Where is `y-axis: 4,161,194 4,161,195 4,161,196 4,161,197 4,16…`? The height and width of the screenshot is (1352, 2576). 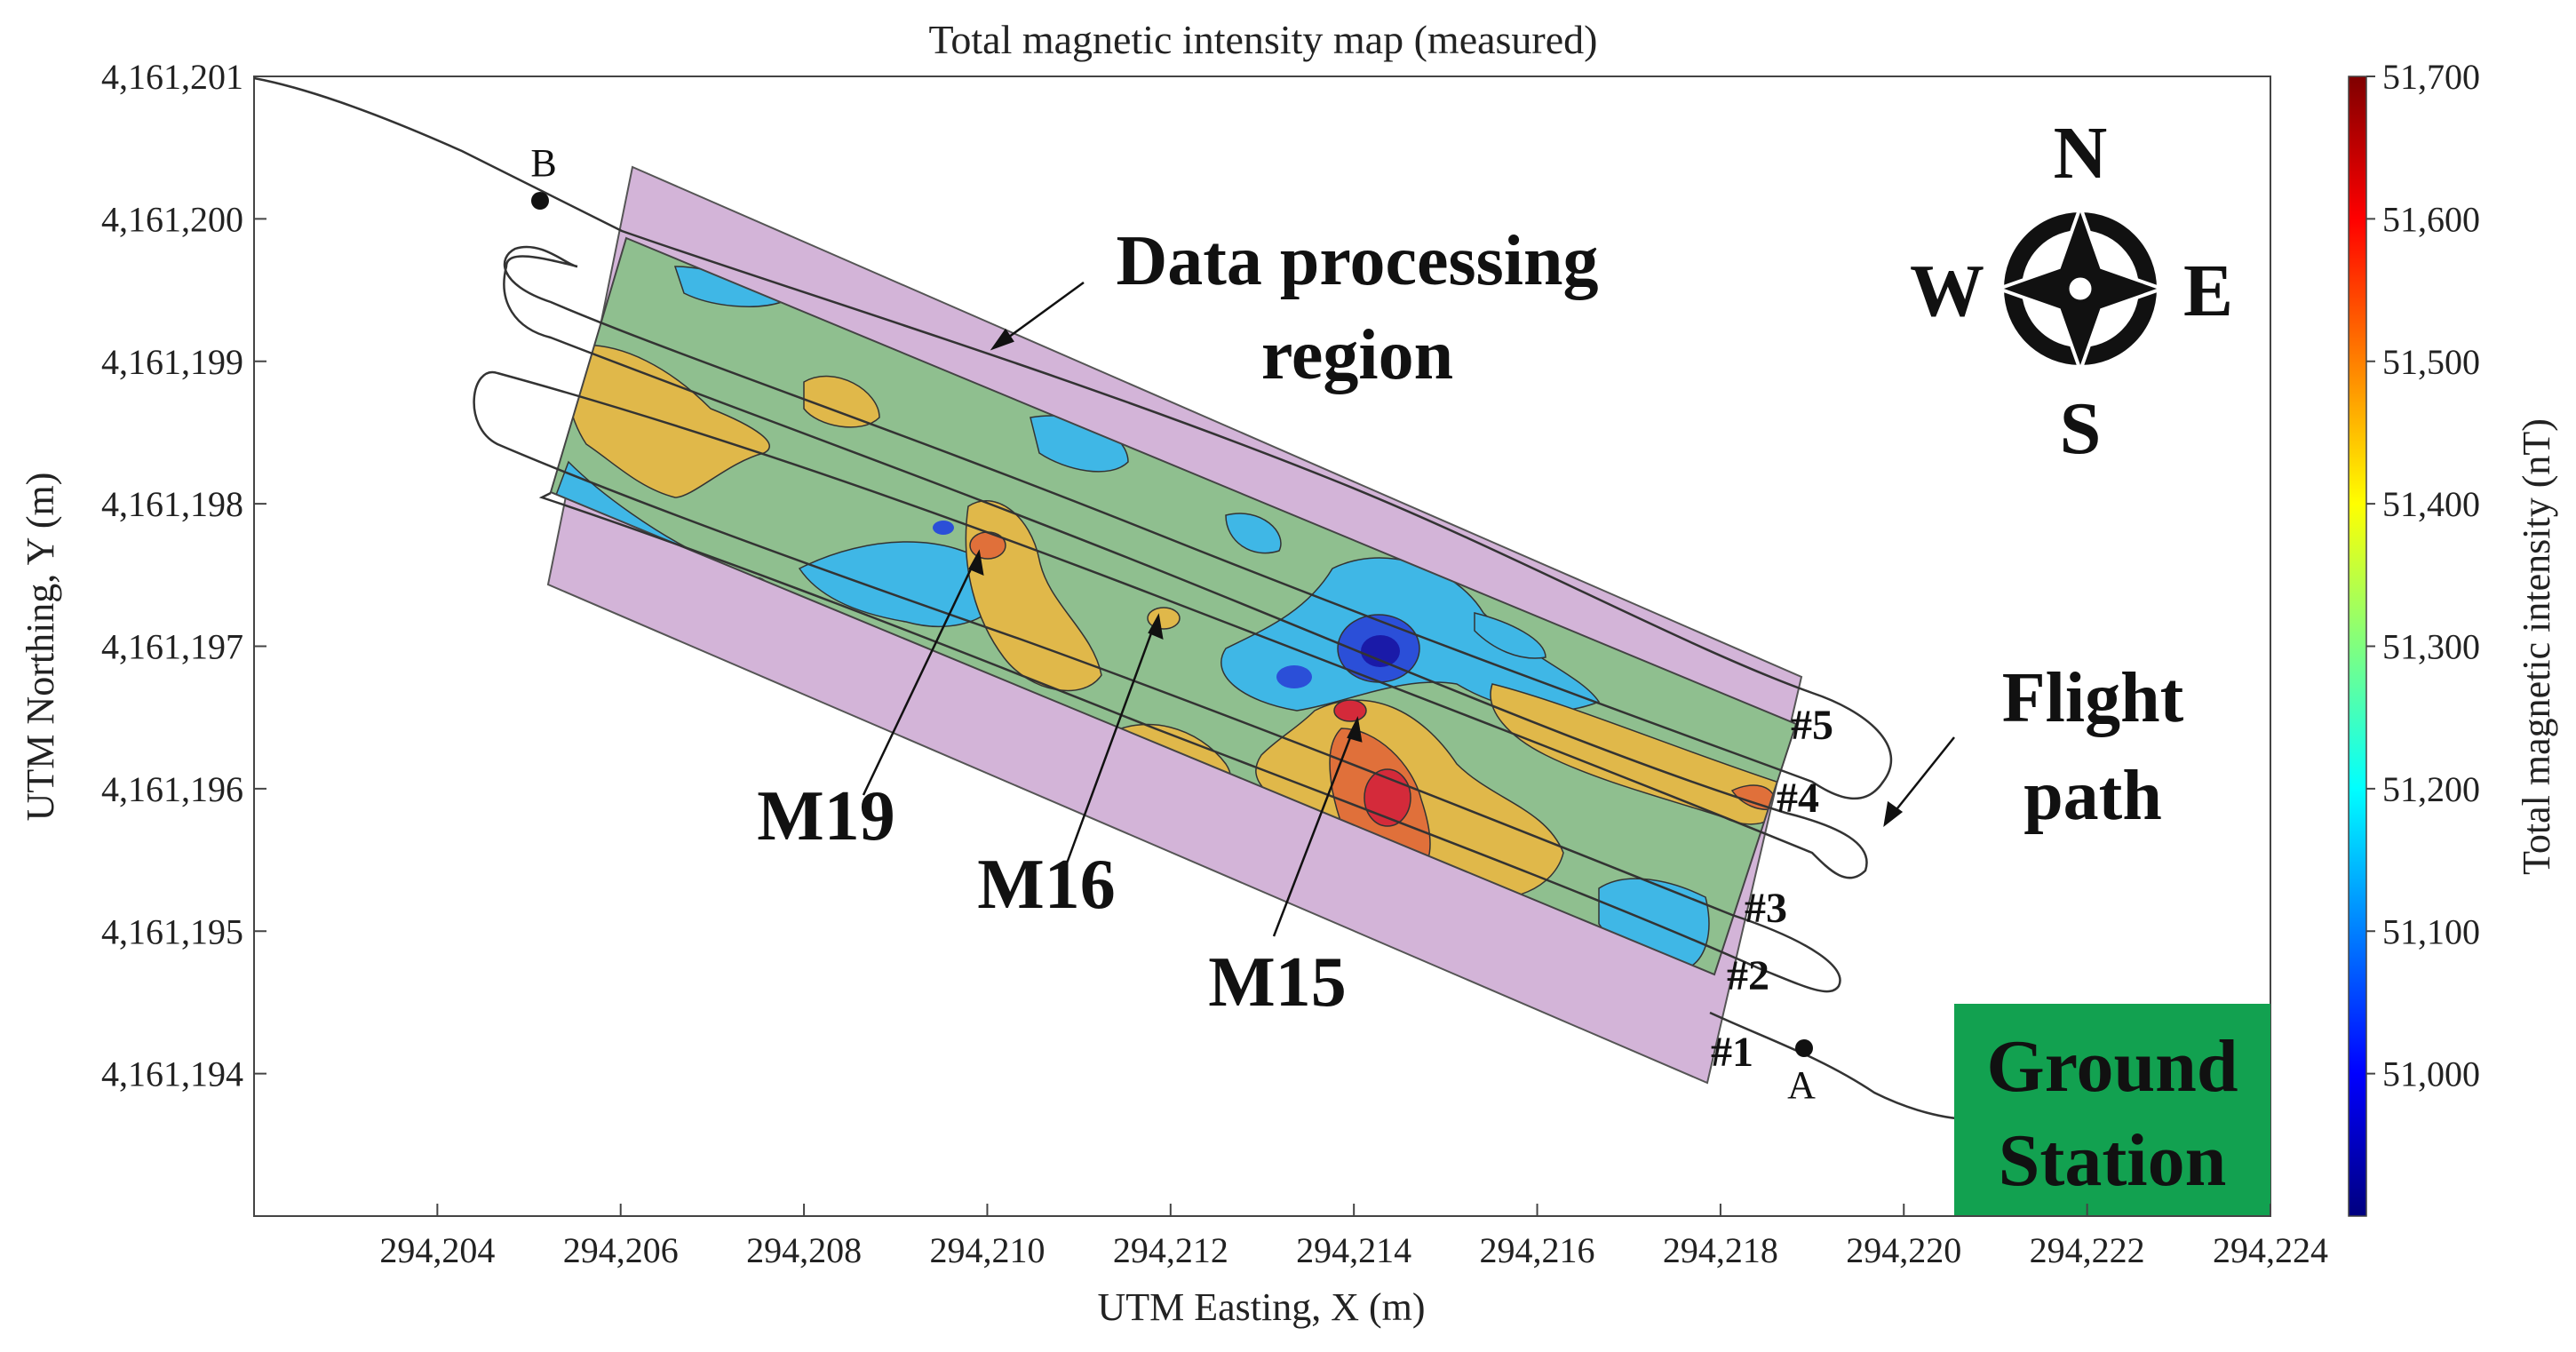 y-axis: 4,161,194 4,161,195 4,161,196 4,161,197 4,16… is located at coordinates (183, 575).